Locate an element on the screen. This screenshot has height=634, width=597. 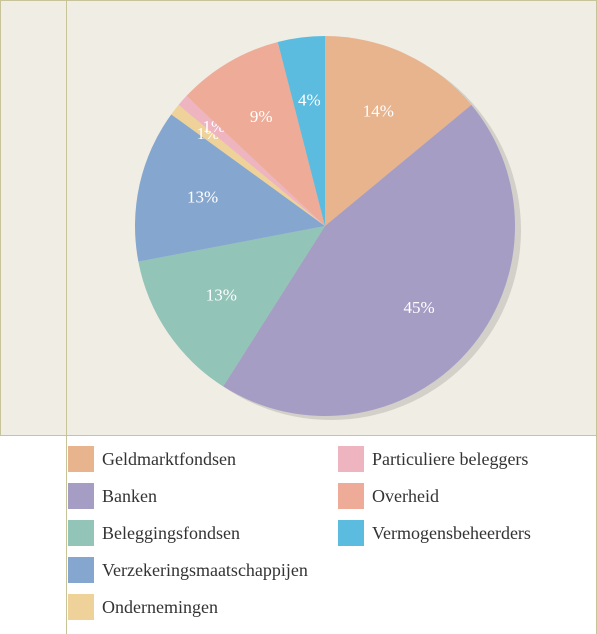
legend-label: Particuliere beleggers is located at coordinates (450, 459).